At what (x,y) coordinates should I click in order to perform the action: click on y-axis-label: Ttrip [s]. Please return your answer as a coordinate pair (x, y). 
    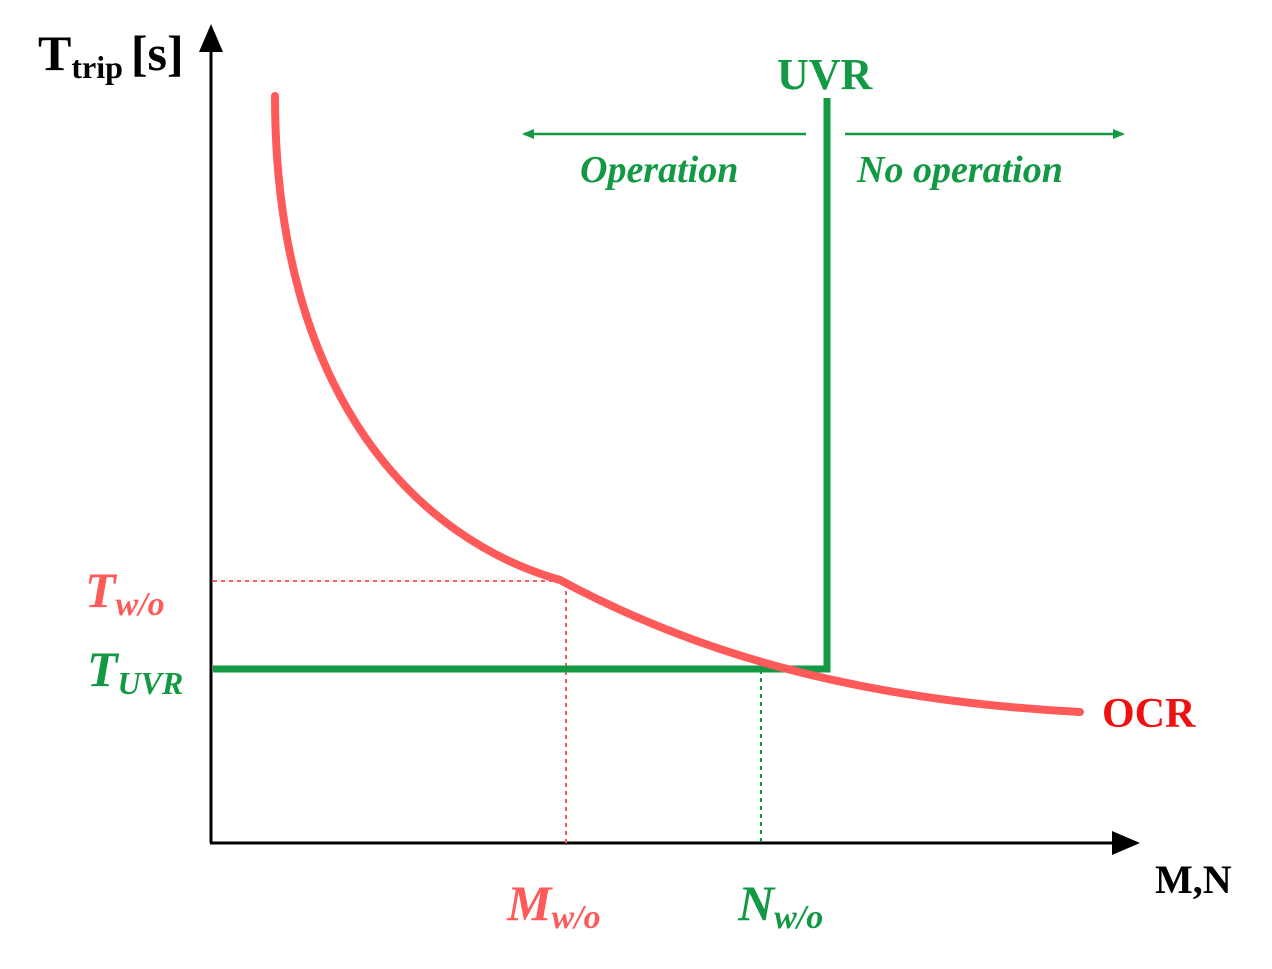
    Looking at the image, I should click on (111, 55).